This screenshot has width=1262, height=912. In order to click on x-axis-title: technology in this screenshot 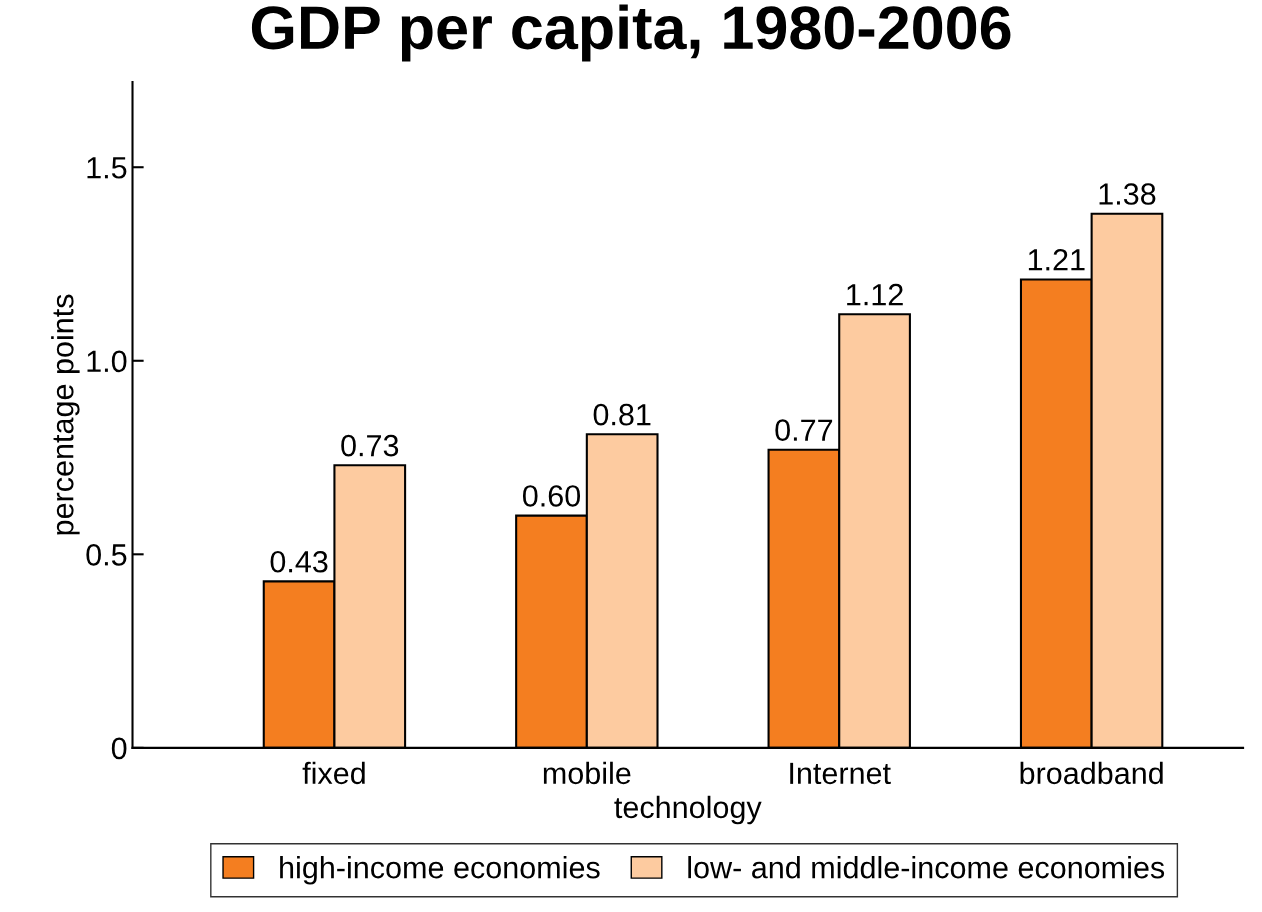, I will do `click(688, 810)`.